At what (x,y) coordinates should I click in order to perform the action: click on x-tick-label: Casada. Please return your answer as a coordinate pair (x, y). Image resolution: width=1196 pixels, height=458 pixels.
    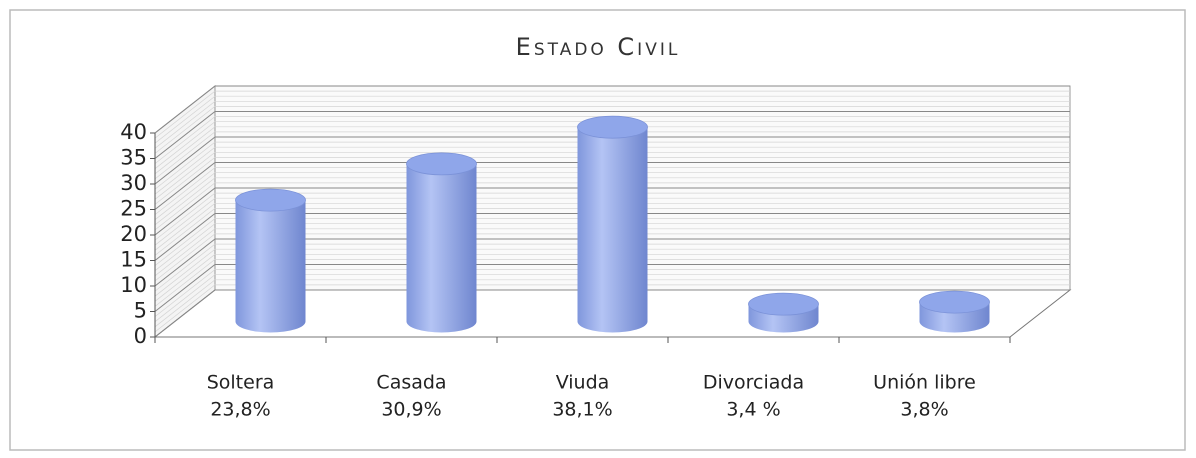
    Looking at the image, I should click on (411, 383).